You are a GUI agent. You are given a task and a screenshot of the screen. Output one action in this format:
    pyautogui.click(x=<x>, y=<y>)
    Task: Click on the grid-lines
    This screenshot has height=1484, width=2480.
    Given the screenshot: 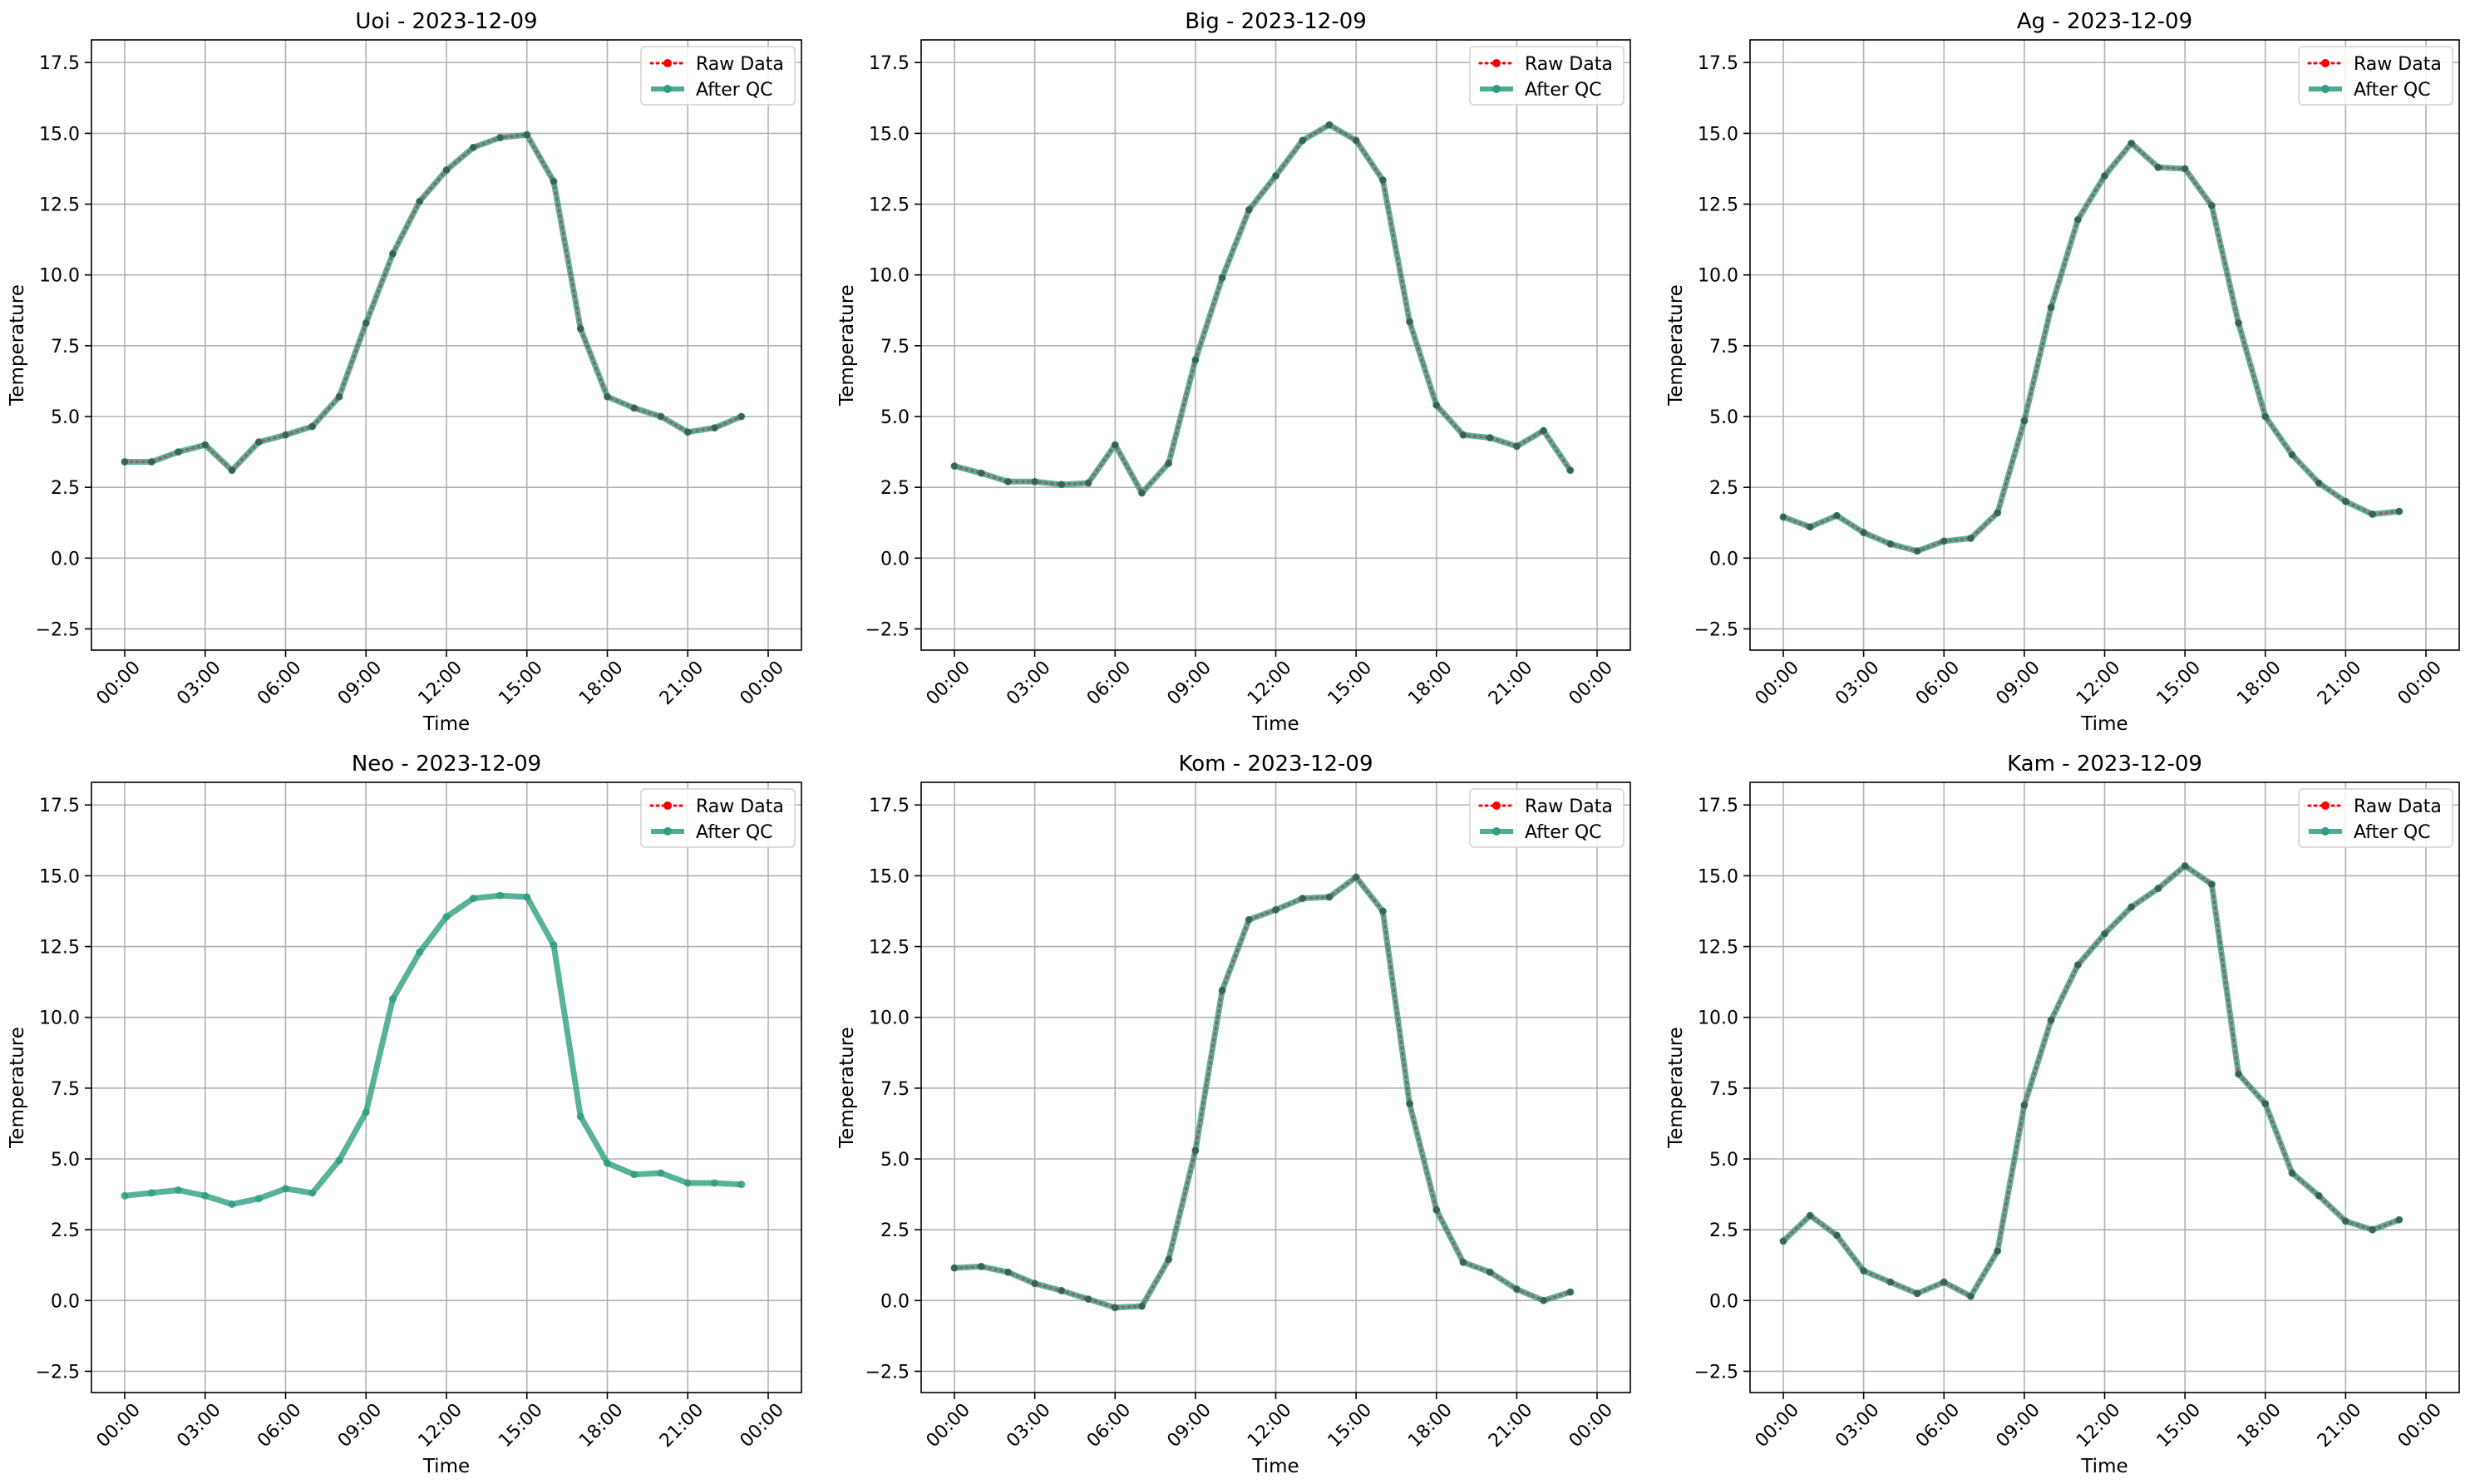 What is the action you would take?
    pyautogui.click(x=2105, y=345)
    